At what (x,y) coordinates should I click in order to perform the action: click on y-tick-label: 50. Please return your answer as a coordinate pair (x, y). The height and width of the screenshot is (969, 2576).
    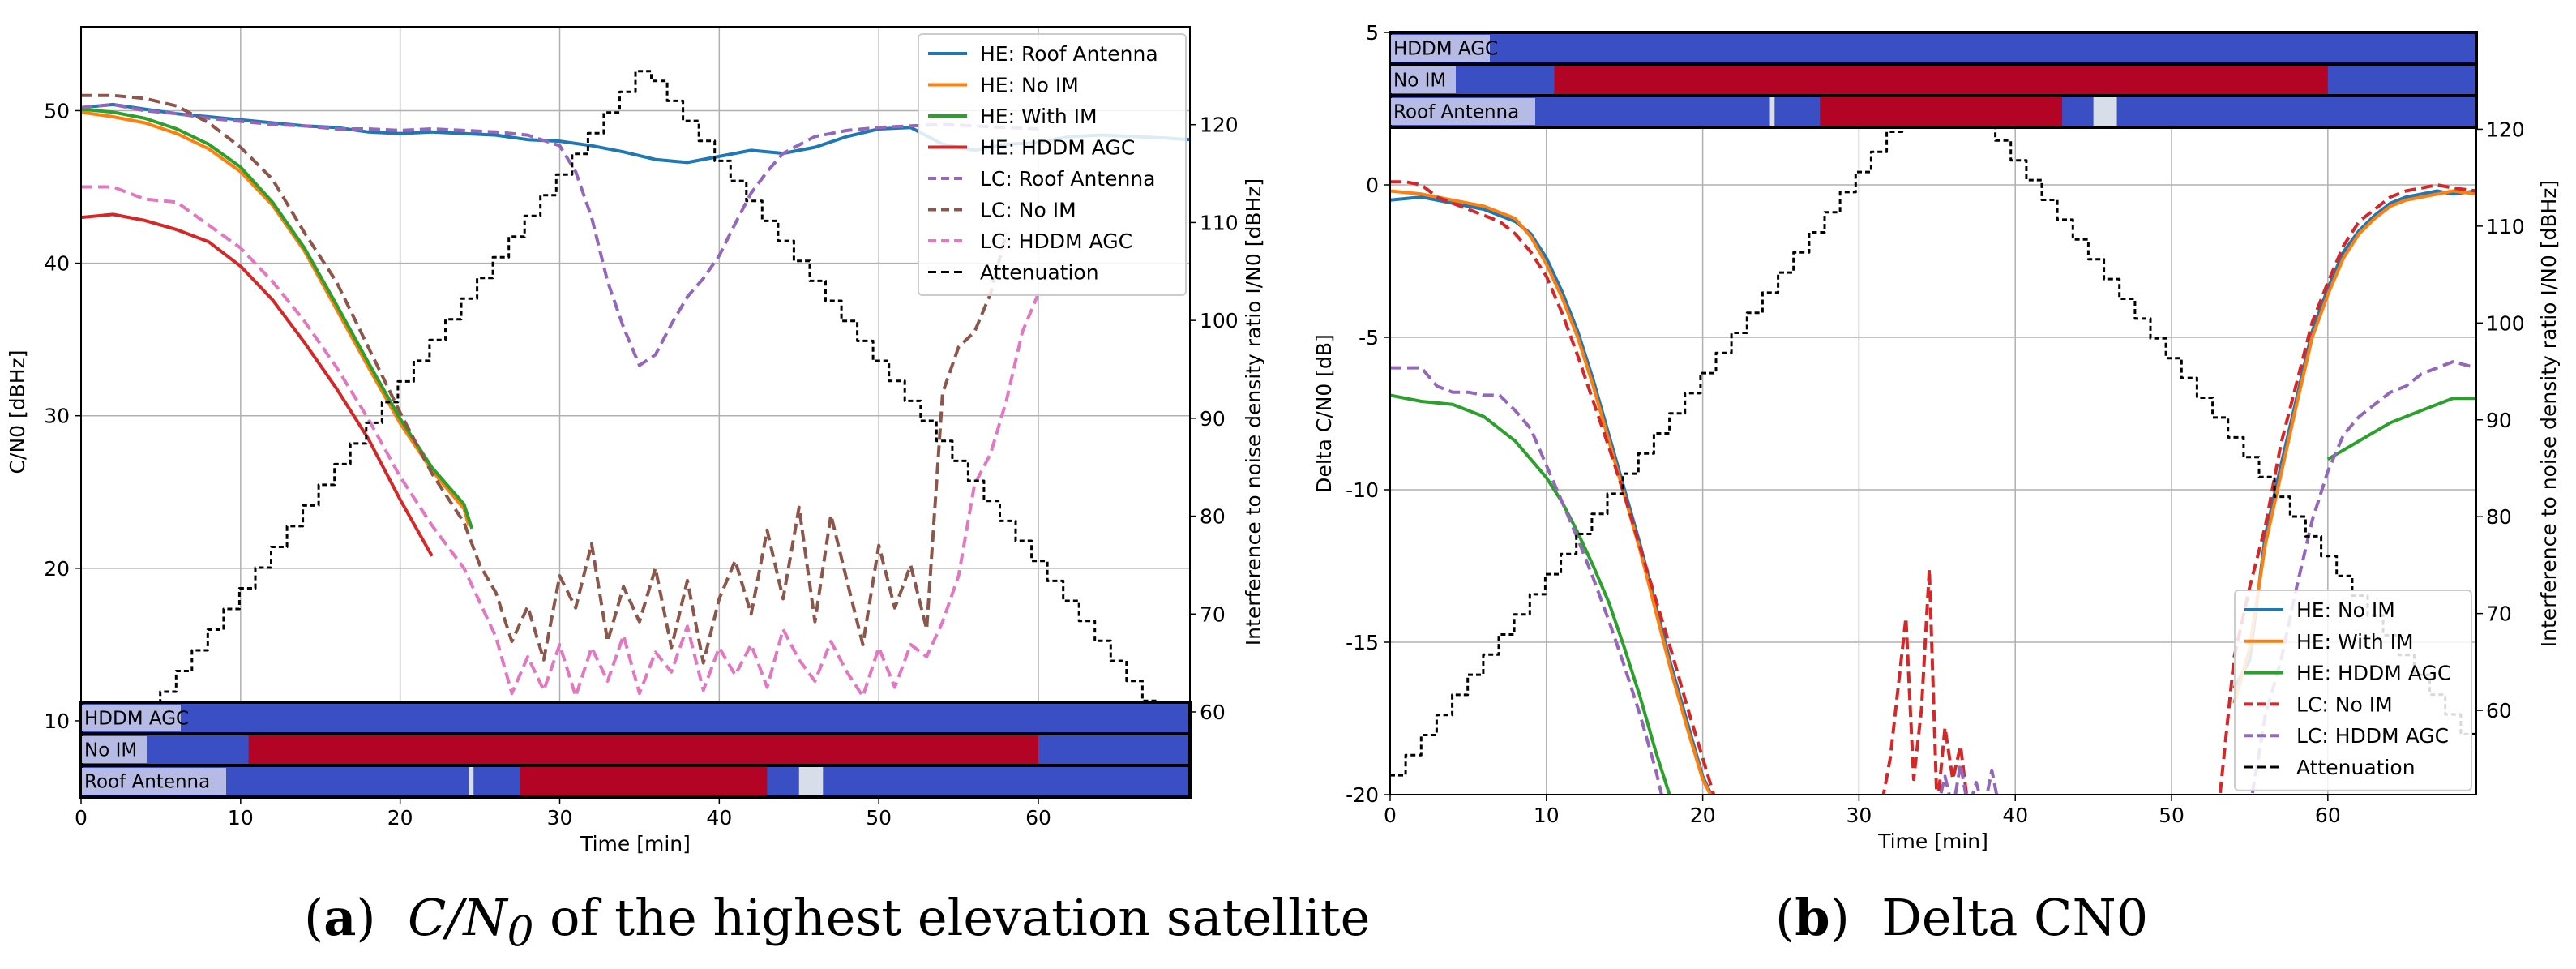
    Looking at the image, I should click on (57, 110).